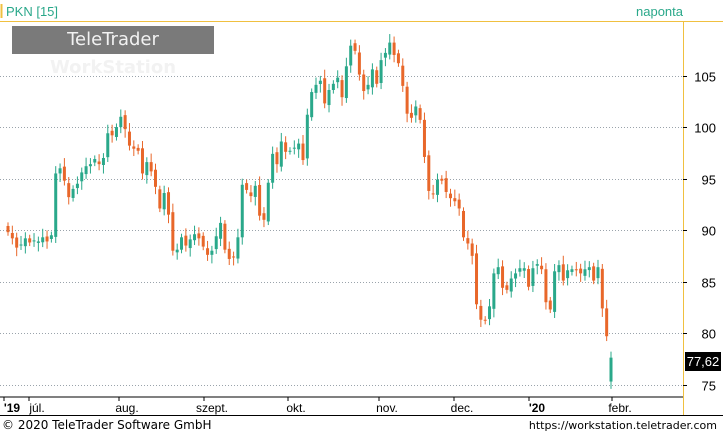 The image size is (723, 434). Describe the element at coordinates (660, 11) in the screenshot. I see `period-label: naponta` at that location.